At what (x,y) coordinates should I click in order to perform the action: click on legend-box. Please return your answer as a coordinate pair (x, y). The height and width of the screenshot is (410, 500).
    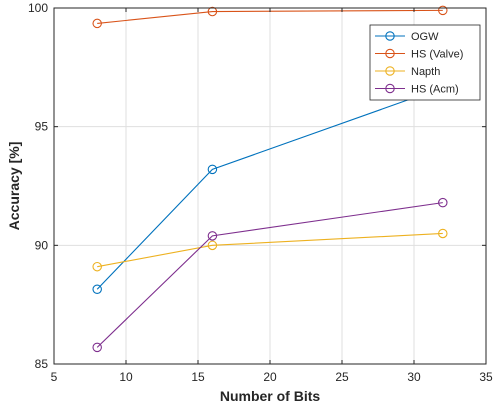
    Looking at the image, I should click on (425, 62).